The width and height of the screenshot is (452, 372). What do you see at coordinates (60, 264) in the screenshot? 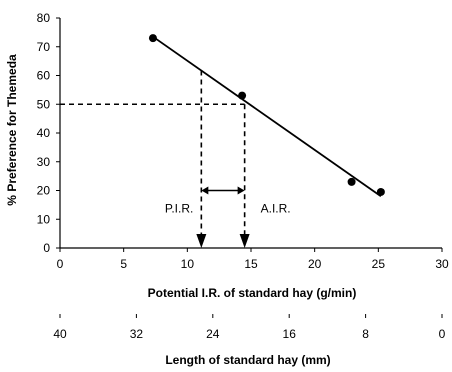
I see `x-tick-label: 0` at bounding box center [60, 264].